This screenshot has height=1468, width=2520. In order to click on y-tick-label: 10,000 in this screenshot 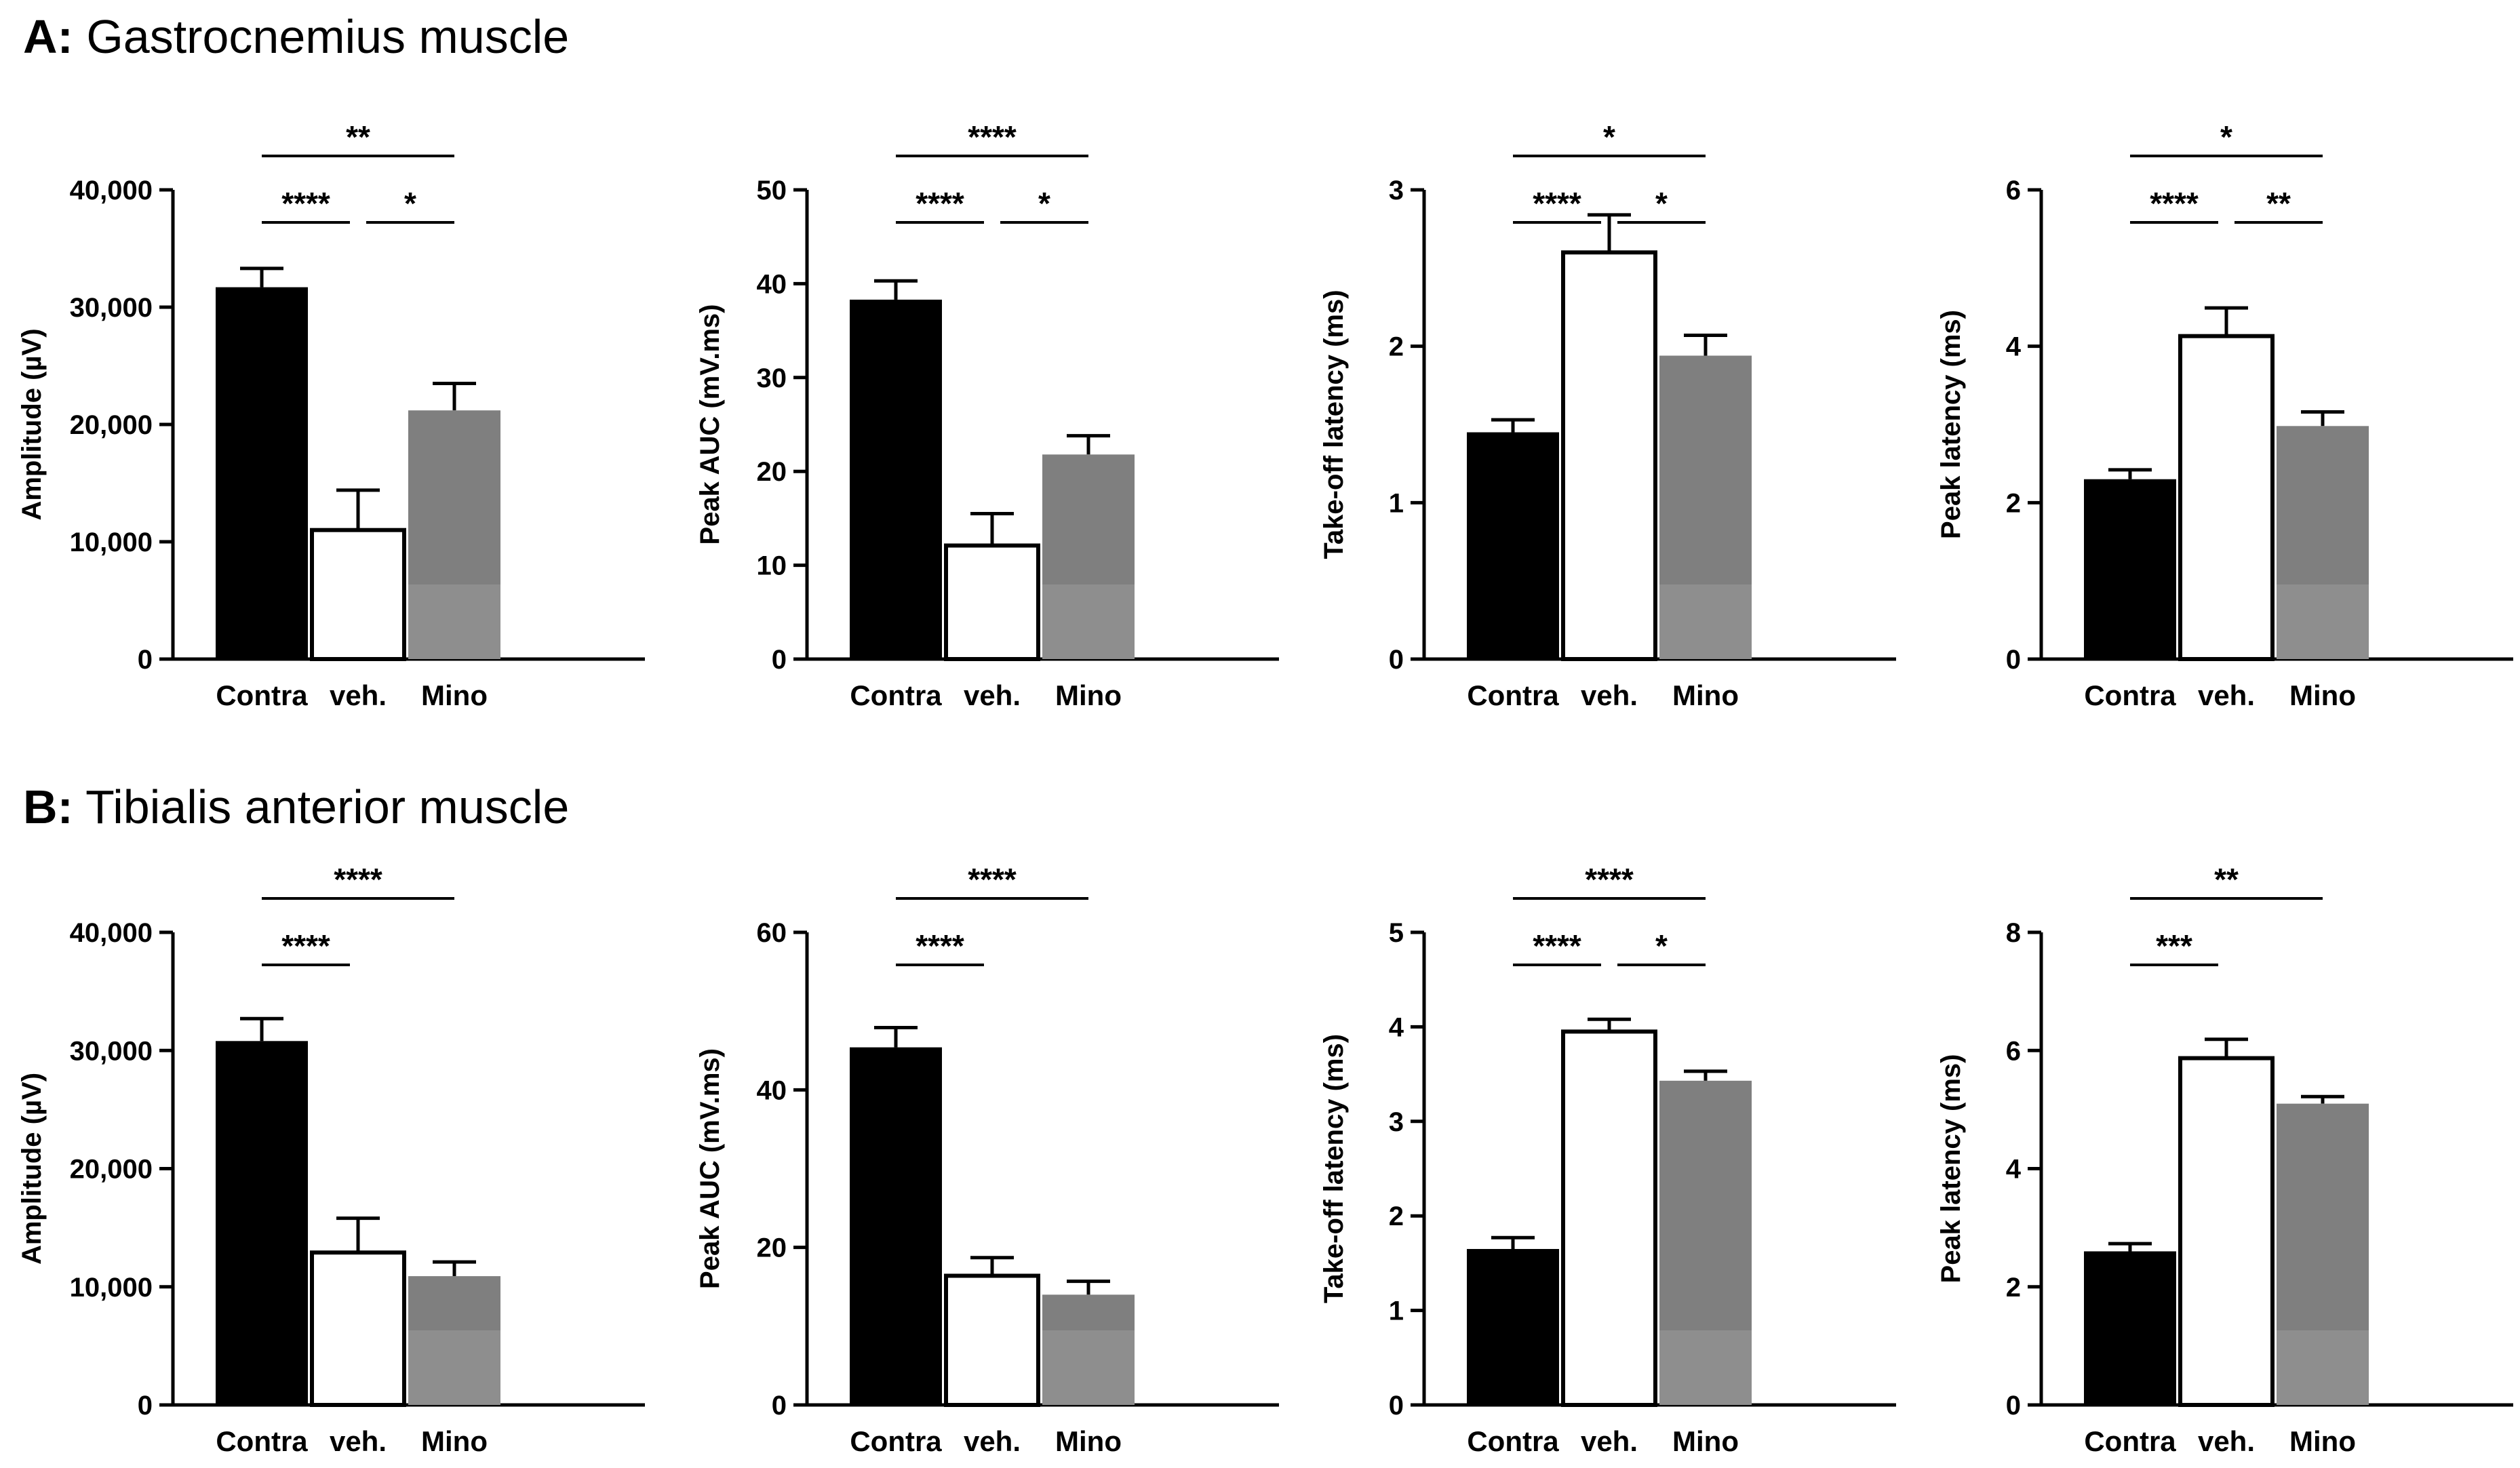, I will do `click(111, 542)`.